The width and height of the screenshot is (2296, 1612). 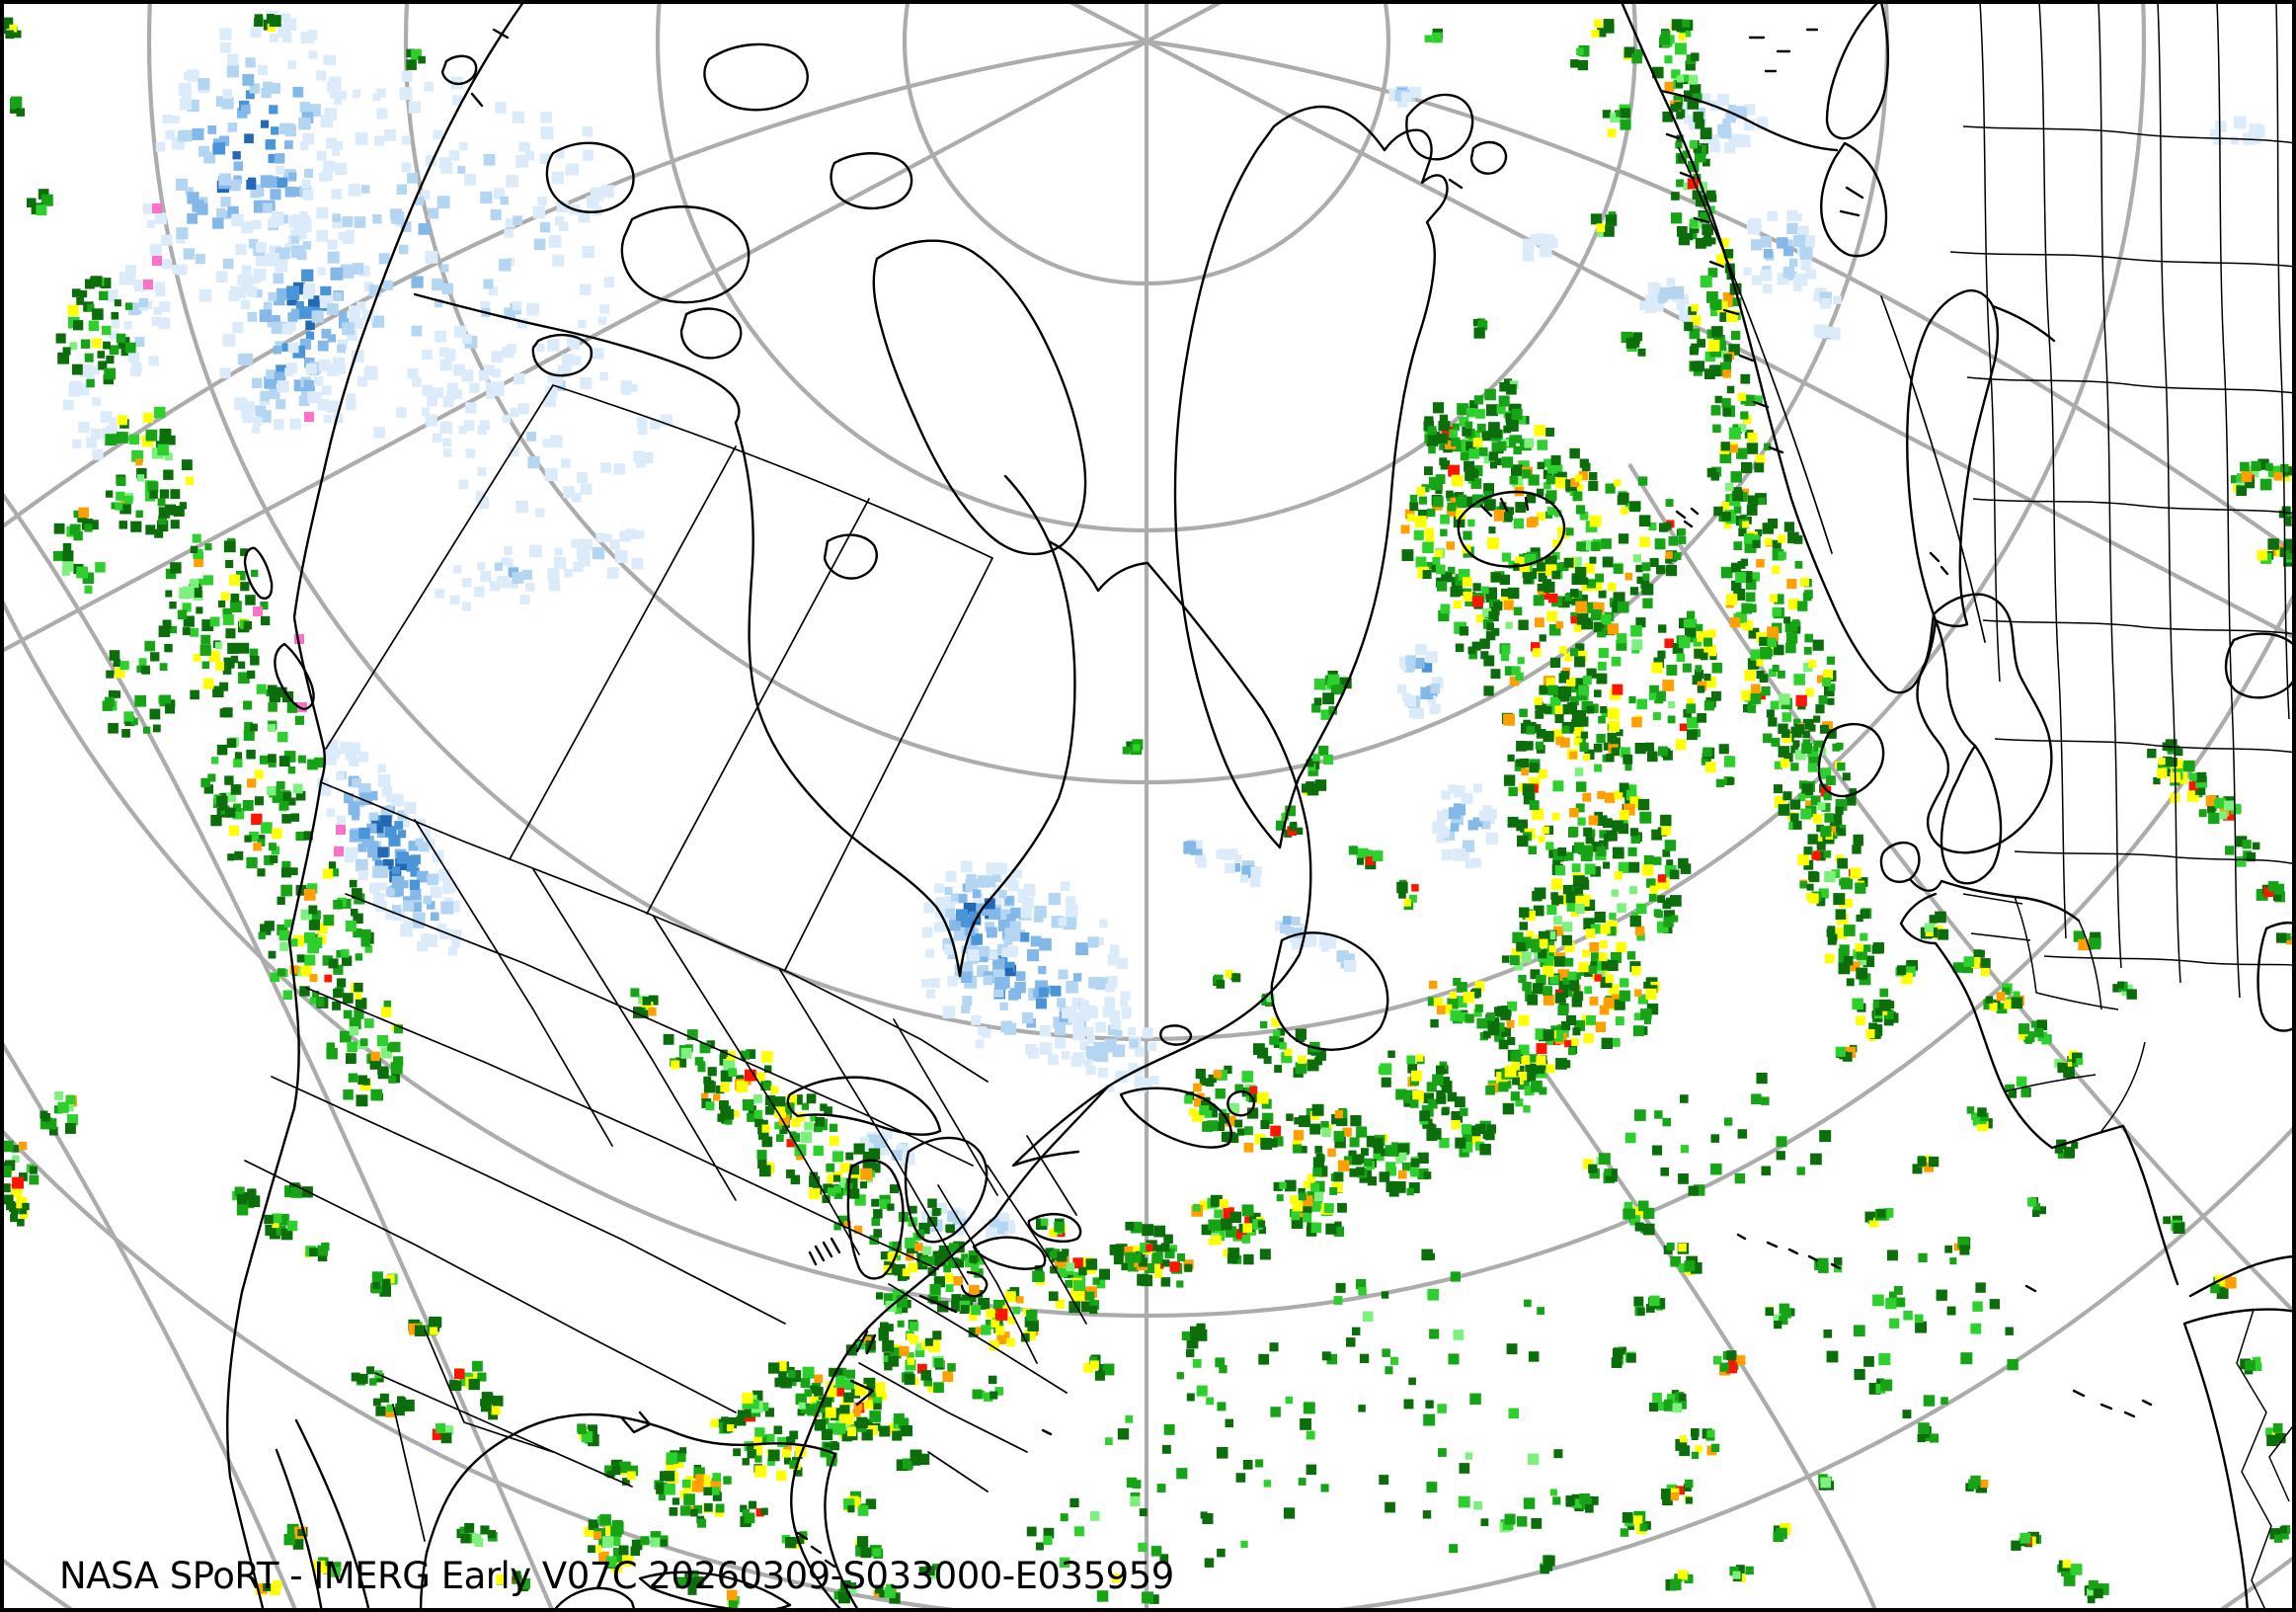 I want to click on coastline-svalbard, so click(x=1457, y=141).